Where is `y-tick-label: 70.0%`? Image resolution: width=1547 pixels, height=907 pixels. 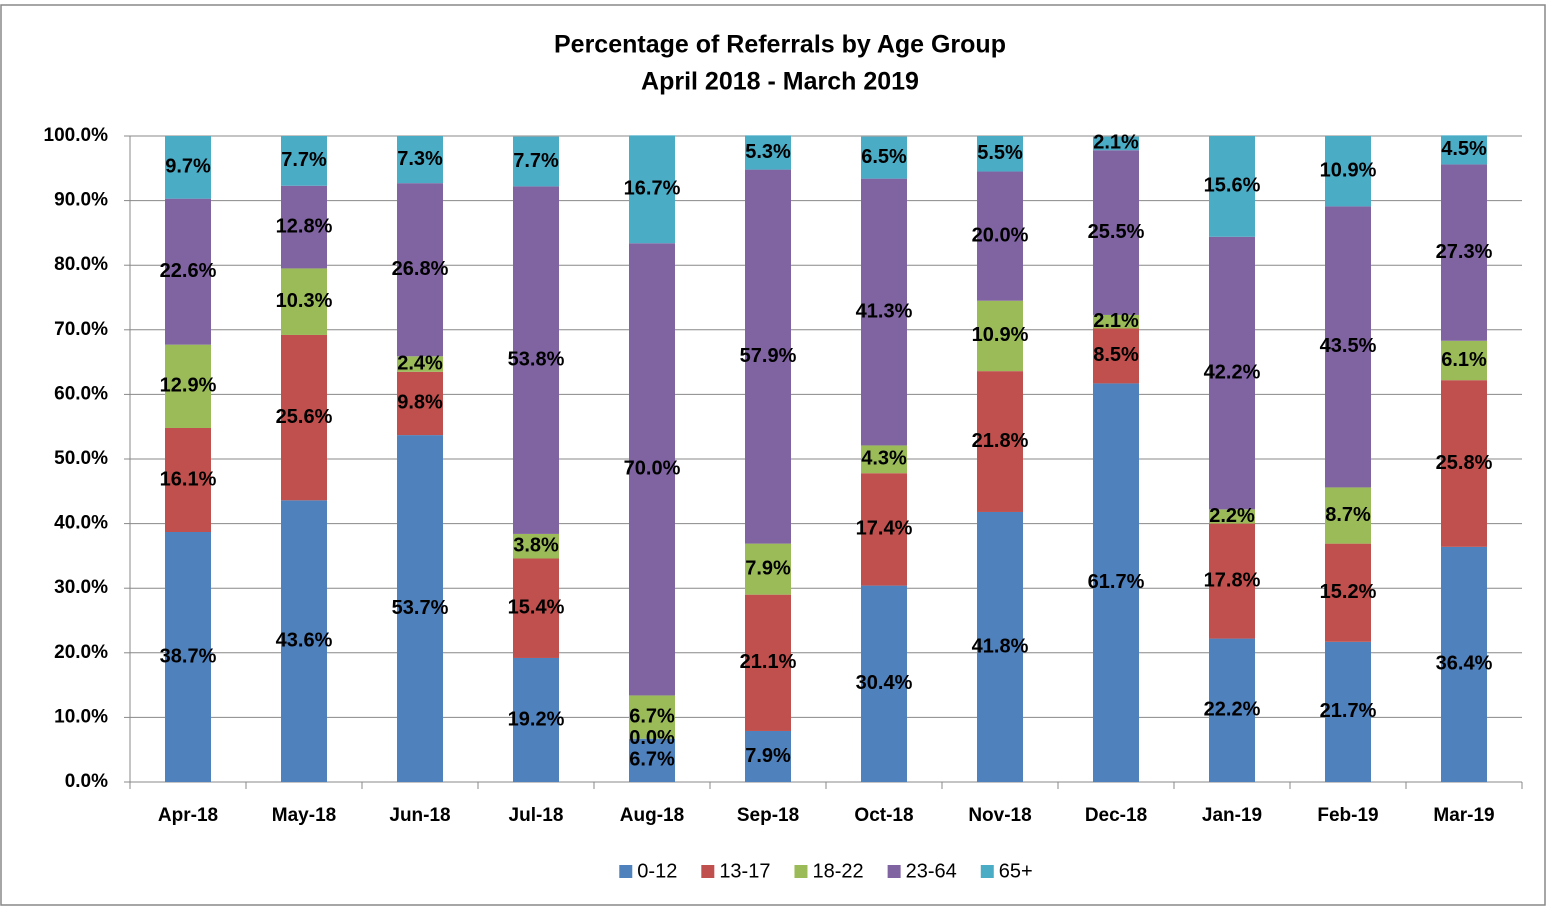
y-tick-label: 70.0% is located at coordinates (81, 329).